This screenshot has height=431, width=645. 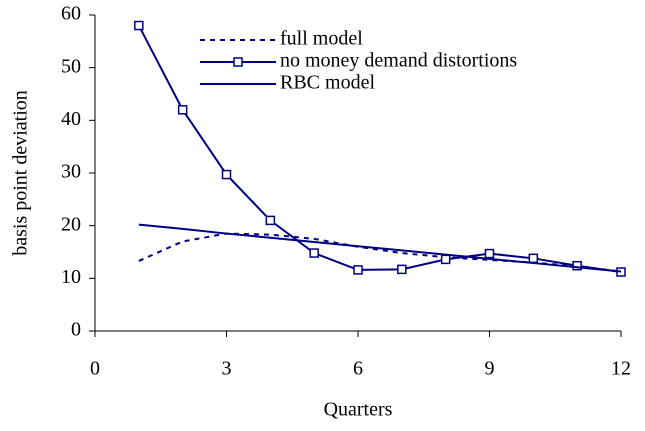 What do you see at coordinates (76, 330) in the screenshot?
I see `y-tick-label: 0` at bounding box center [76, 330].